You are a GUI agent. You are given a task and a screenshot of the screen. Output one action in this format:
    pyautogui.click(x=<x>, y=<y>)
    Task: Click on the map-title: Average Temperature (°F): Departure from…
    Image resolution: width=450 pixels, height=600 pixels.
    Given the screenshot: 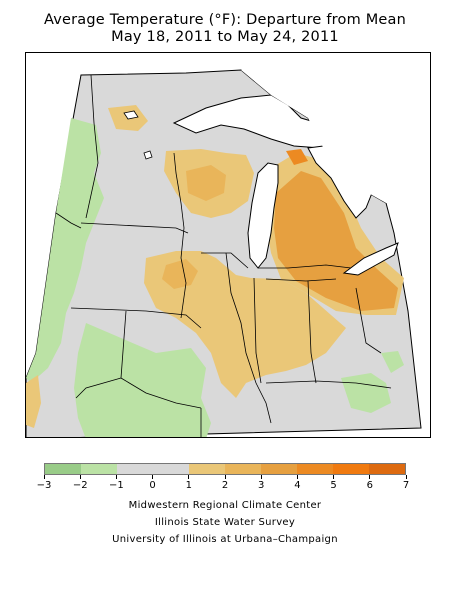 What is the action you would take?
    pyautogui.click(x=225, y=20)
    